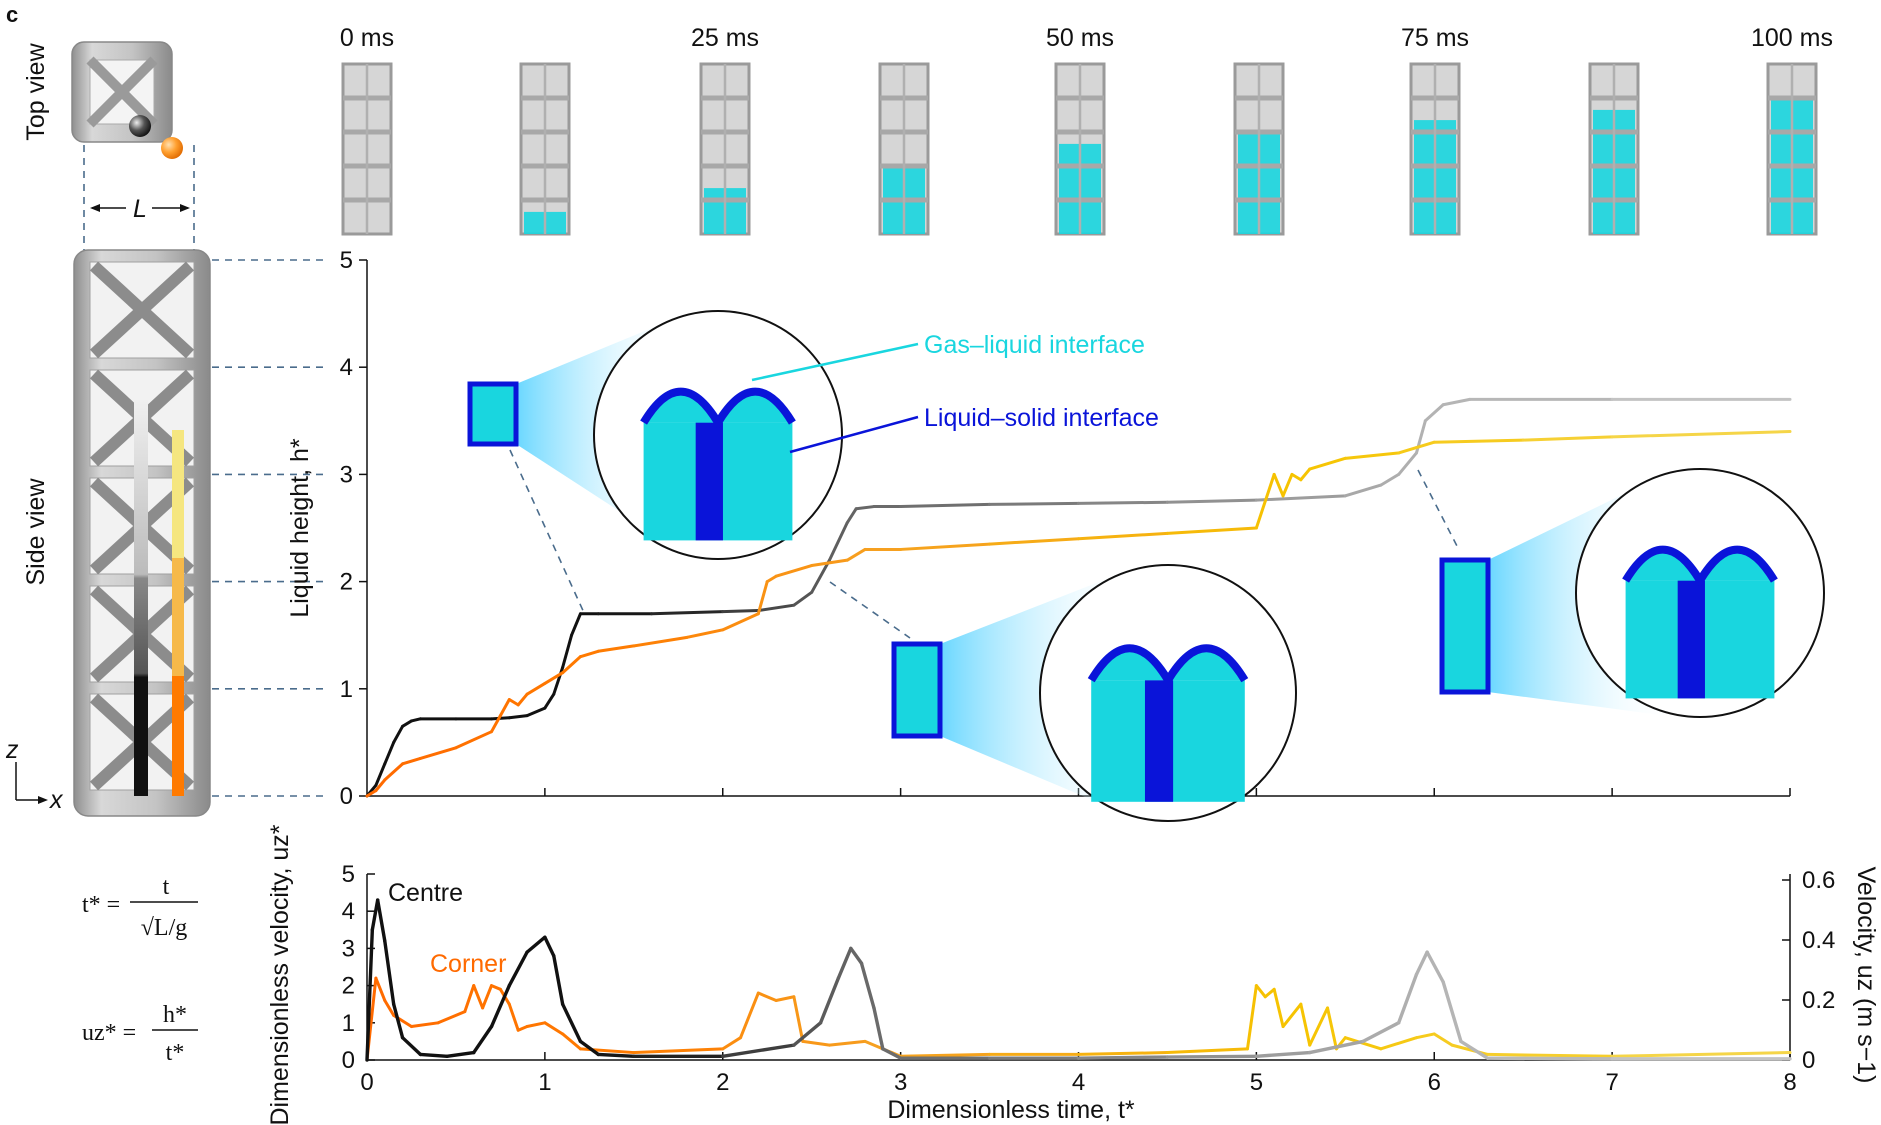 The width and height of the screenshot is (1881, 1125). I want to click on top-chart-ylabel: Liquid height, h*, so click(300, 528).